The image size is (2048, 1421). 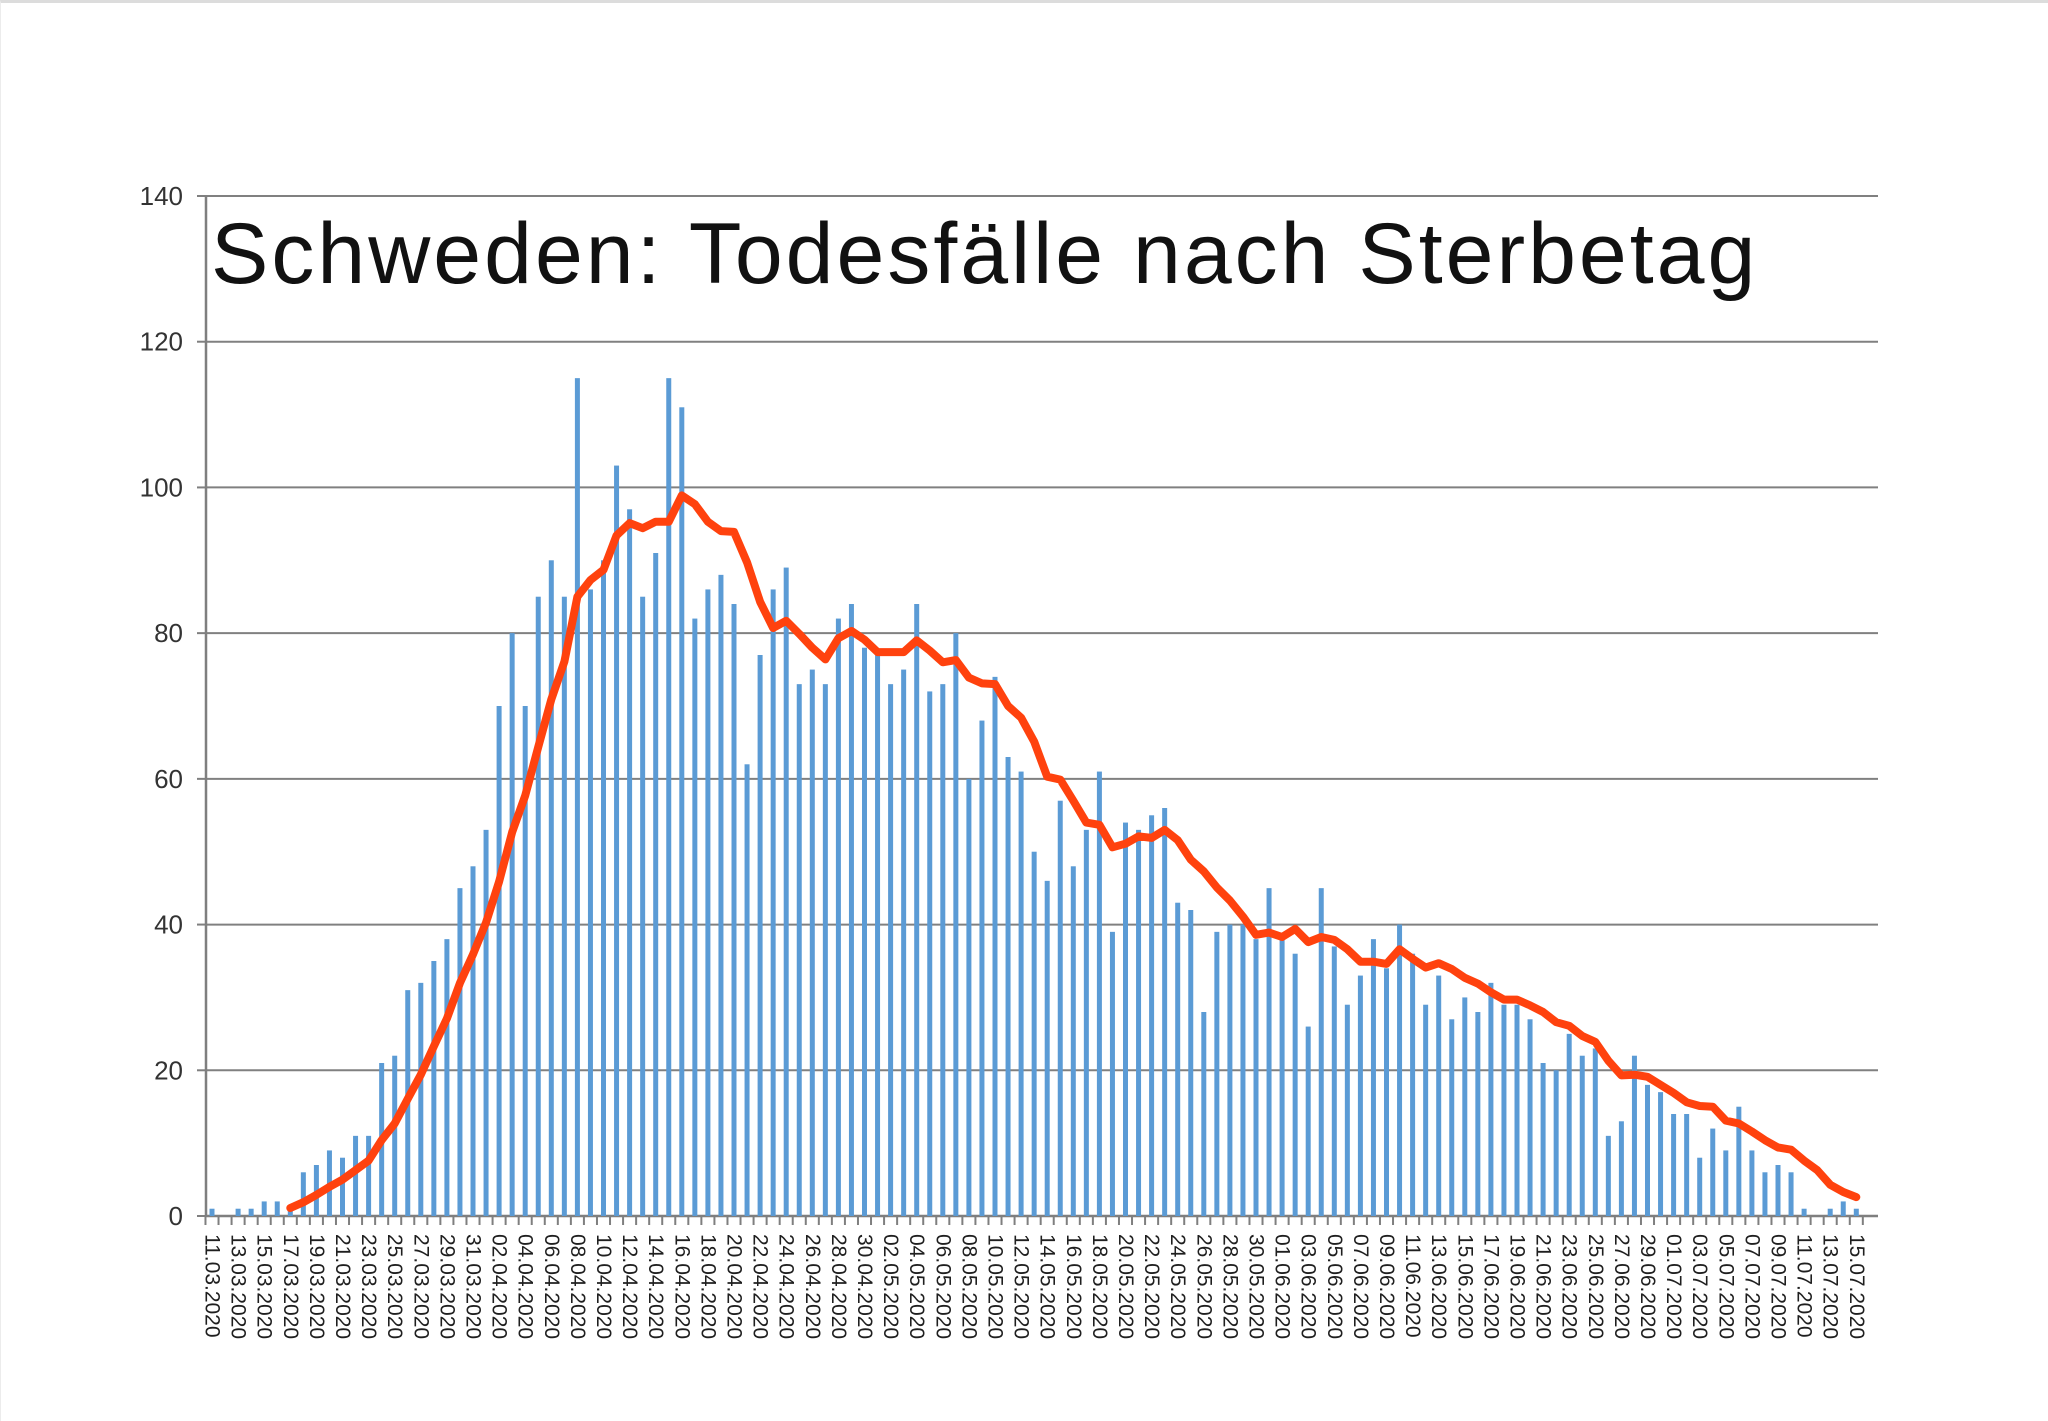 What do you see at coordinates (342, 1286) in the screenshot?
I see `x-tick-label: 21.03.2020` at bounding box center [342, 1286].